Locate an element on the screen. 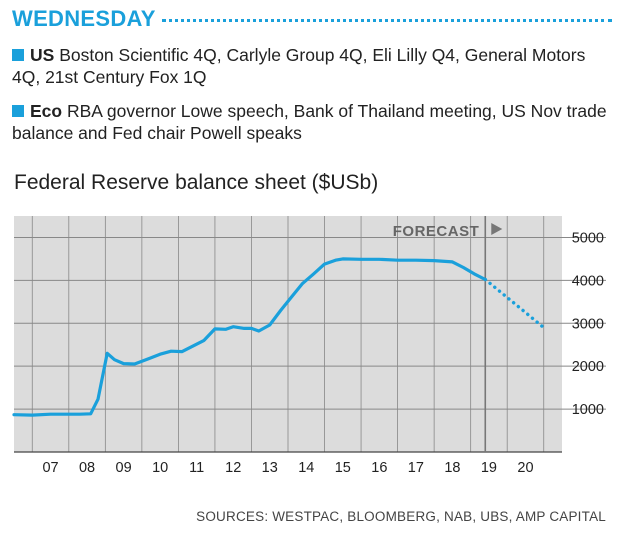 This screenshot has height=536, width=620. y-tick-label: 1000 is located at coordinates (588, 410).